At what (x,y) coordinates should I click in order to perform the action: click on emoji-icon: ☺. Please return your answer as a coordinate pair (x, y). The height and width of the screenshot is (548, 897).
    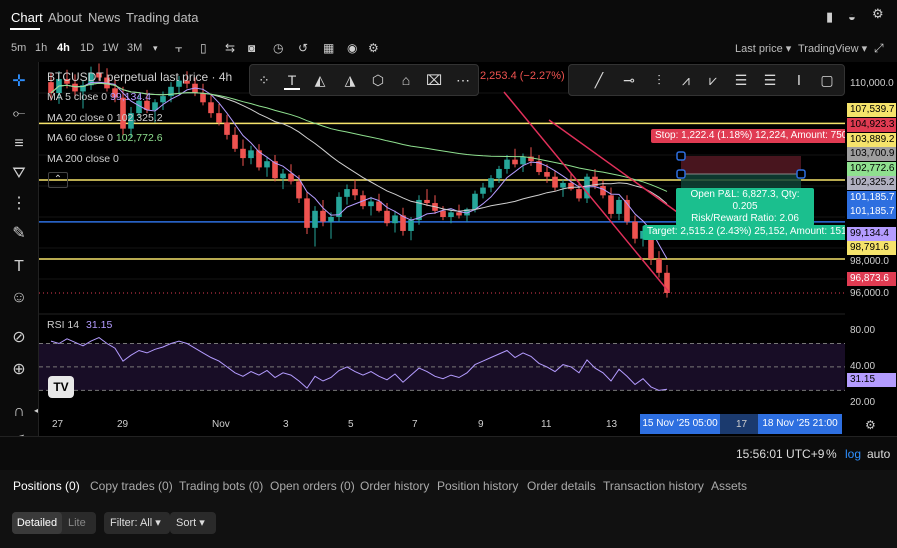
    Looking at the image, I should click on (19, 297).